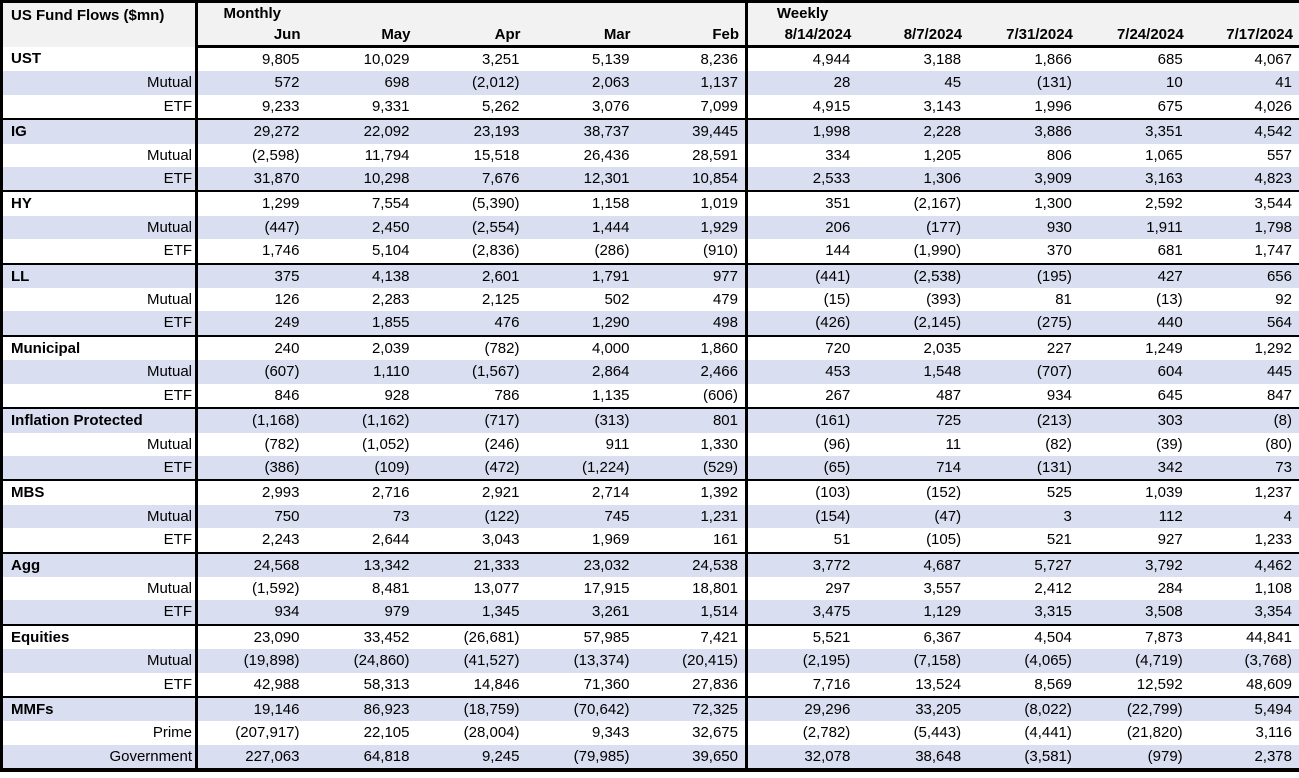 Image resolution: width=1299 pixels, height=778 pixels. Describe the element at coordinates (1170, 395) in the screenshot. I see `weekly-value-cell: 645` at that location.